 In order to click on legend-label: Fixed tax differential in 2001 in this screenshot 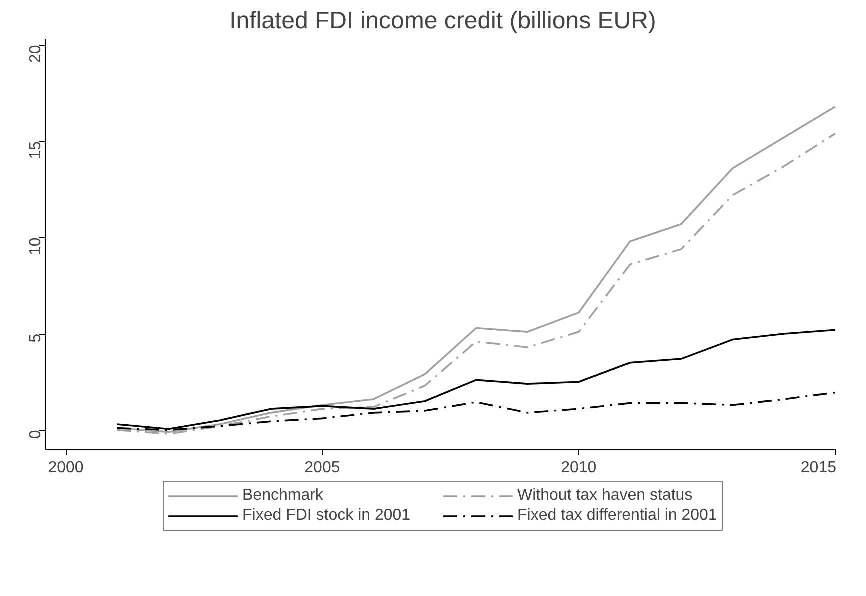, I will do `click(618, 516)`.